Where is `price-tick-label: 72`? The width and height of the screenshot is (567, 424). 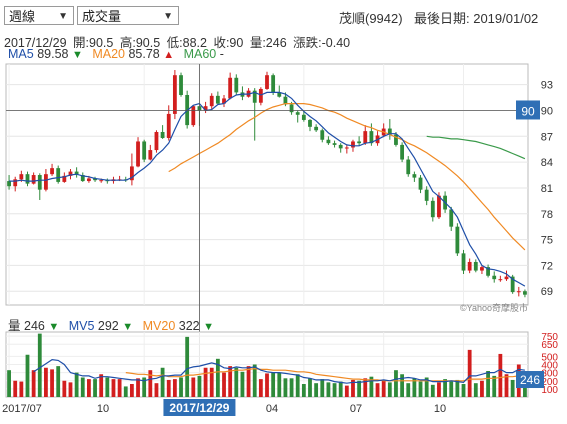
price-tick-label: 72 is located at coordinates (547, 266).